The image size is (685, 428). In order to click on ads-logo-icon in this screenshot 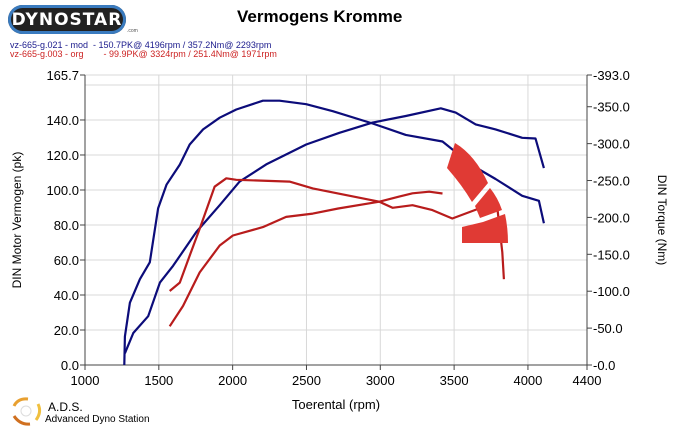, I will do `click(27, 411)`.